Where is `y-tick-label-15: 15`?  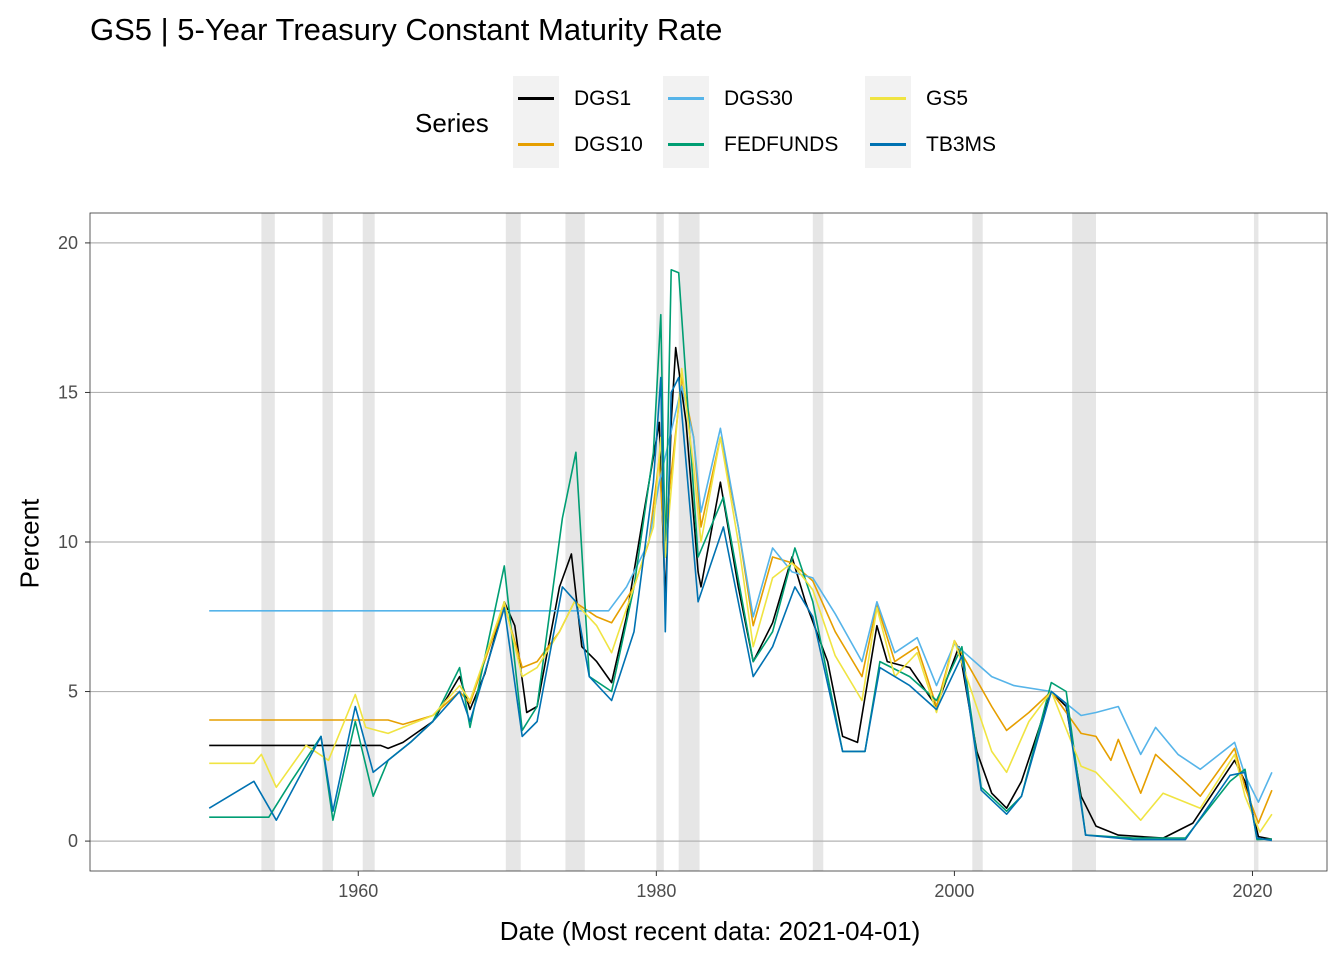 y-tick-label-15: 15 is located at coordinates (68, 392).